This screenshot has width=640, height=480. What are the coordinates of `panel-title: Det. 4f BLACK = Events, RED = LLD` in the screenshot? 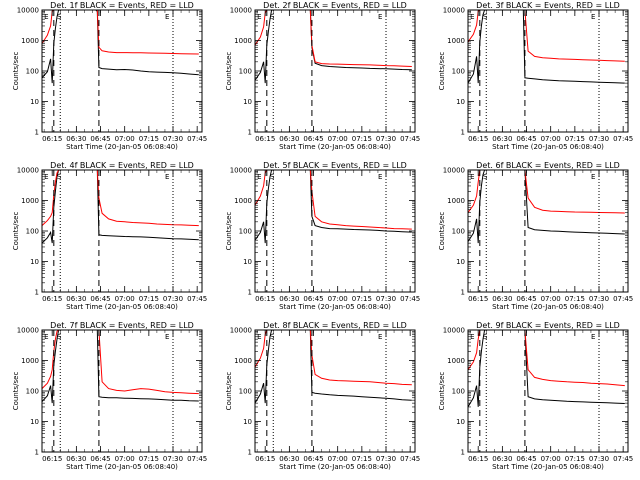 It's located at (122, 165).